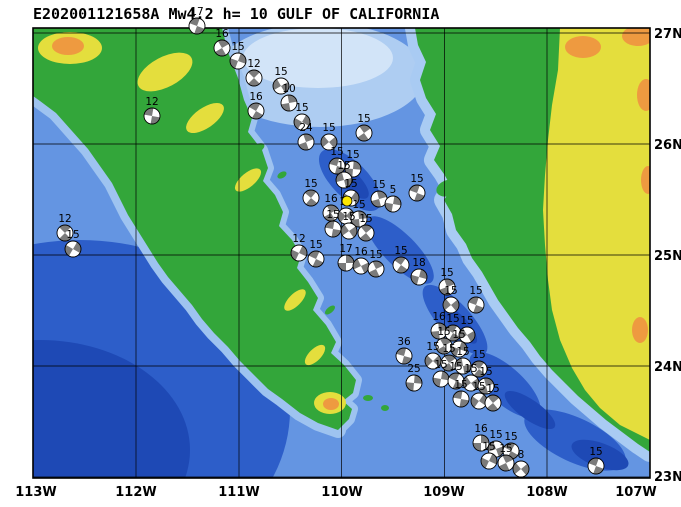 The image size is (681, 507). I want to click on focal-mechanism-event: 25, so click(414, 377).